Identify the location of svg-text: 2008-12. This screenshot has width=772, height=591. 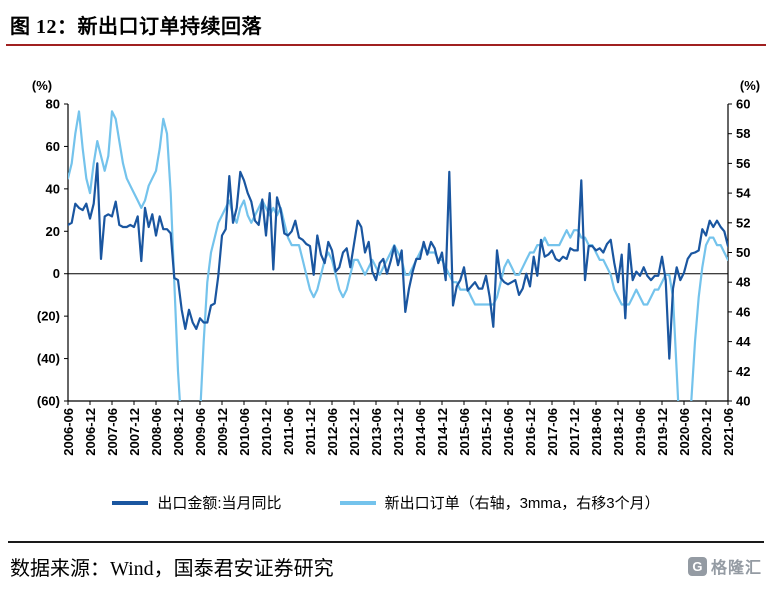
(178, 432).